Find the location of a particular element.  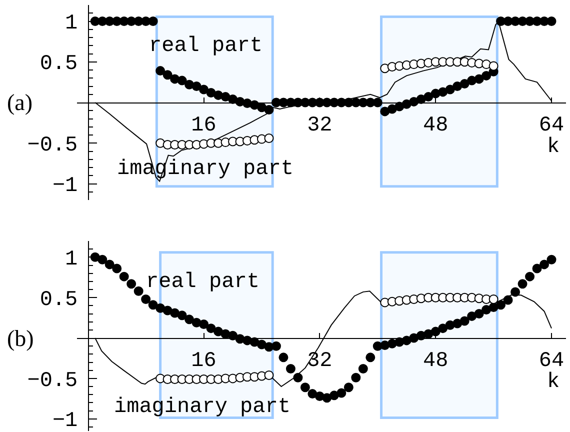

text: (a) is located at coordinates (20, 102).